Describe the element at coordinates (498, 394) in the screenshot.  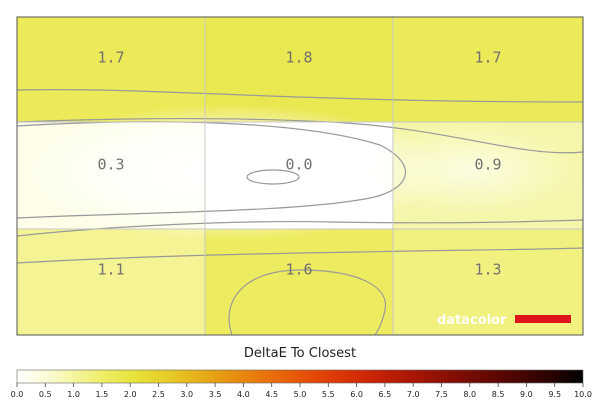
I see `colorbar-tick-label: 8.5` at that location.